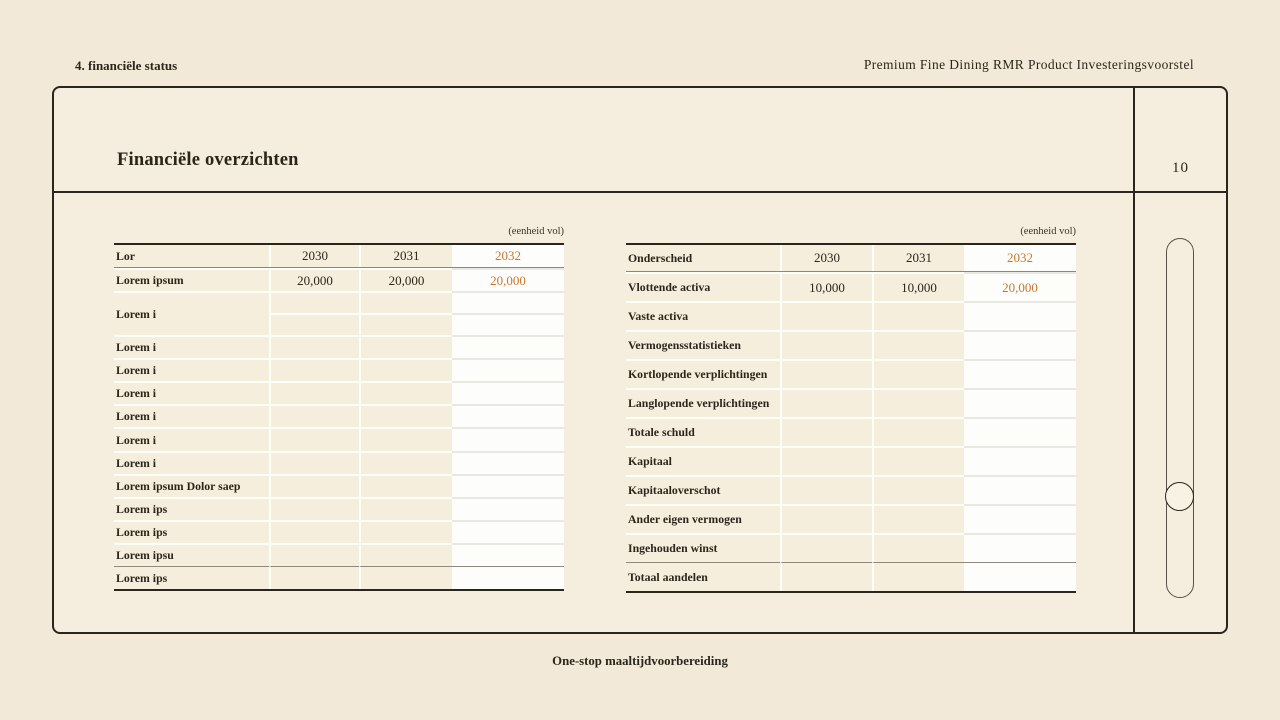  Describe the element at coordinates (1180, 168) in the screenshot. I see `page-number: 10` at that location.